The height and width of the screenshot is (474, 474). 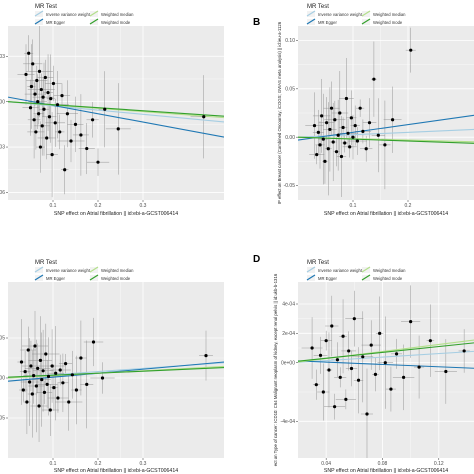 What do you see at coordinates (46, 263) in the screenshot?
I see `legend-title: MR Test` at bounding box center [46, 263].